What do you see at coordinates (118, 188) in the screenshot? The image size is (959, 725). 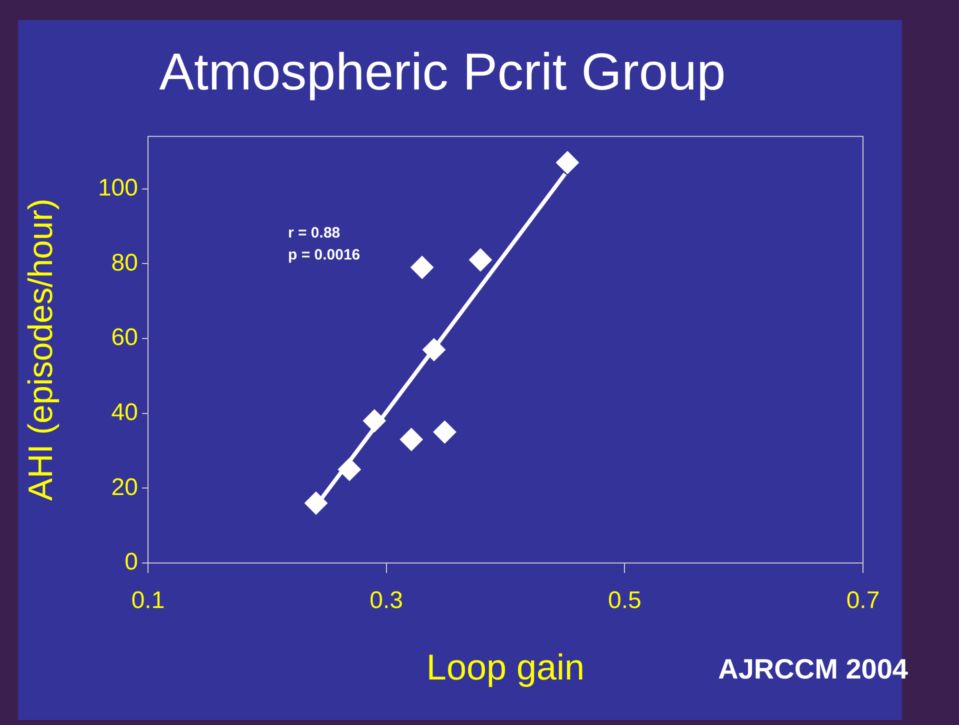 I see `y-tick-label: 100` at bounding box center [118, 188].